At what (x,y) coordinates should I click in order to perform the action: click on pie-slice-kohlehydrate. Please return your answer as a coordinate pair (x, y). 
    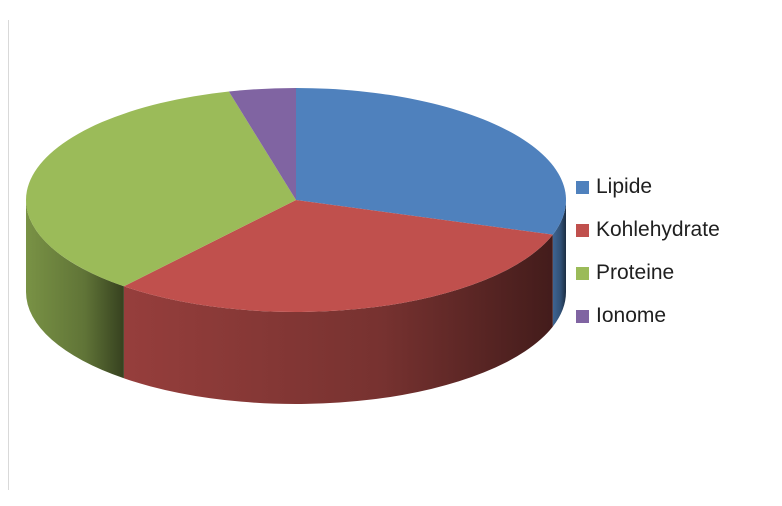
    Looking at the image, I should click on (338, 256).